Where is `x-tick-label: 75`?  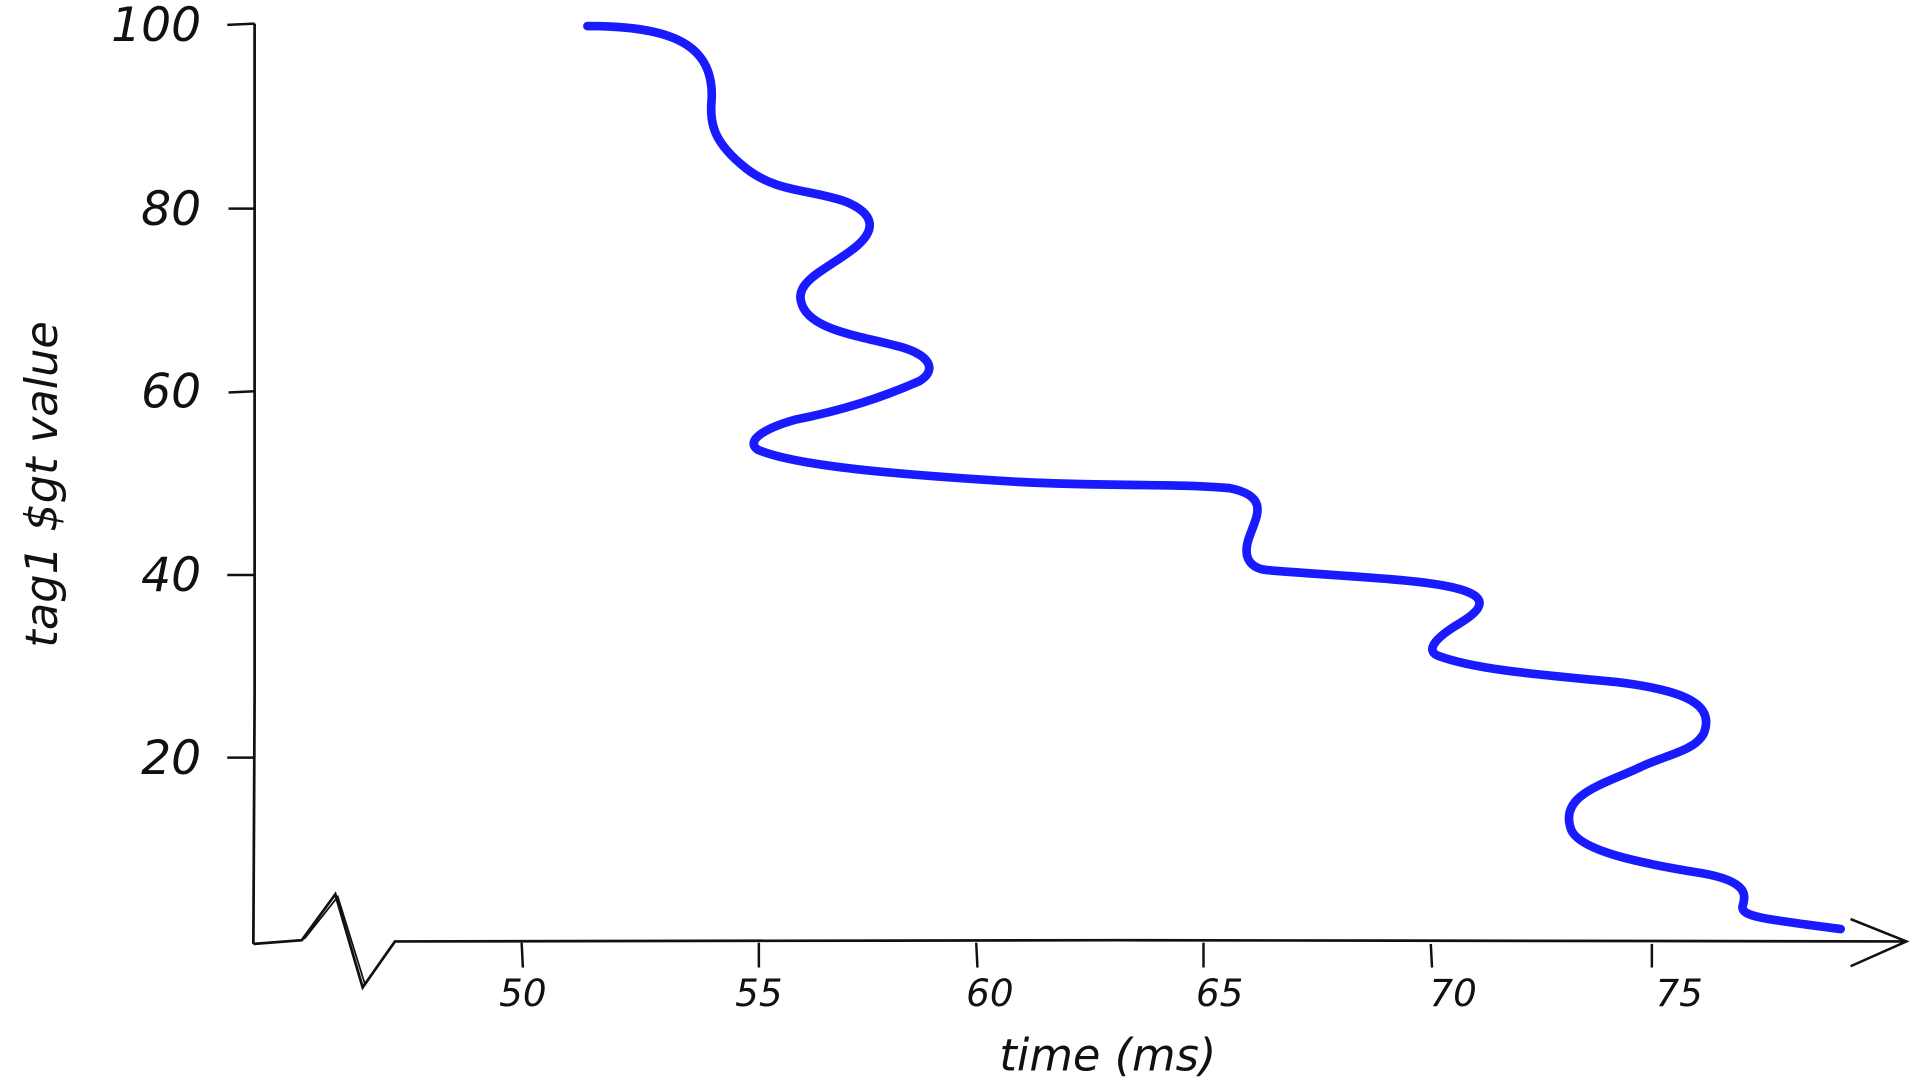
x-tick-label: 75 is located at coordinates (1678, 993).